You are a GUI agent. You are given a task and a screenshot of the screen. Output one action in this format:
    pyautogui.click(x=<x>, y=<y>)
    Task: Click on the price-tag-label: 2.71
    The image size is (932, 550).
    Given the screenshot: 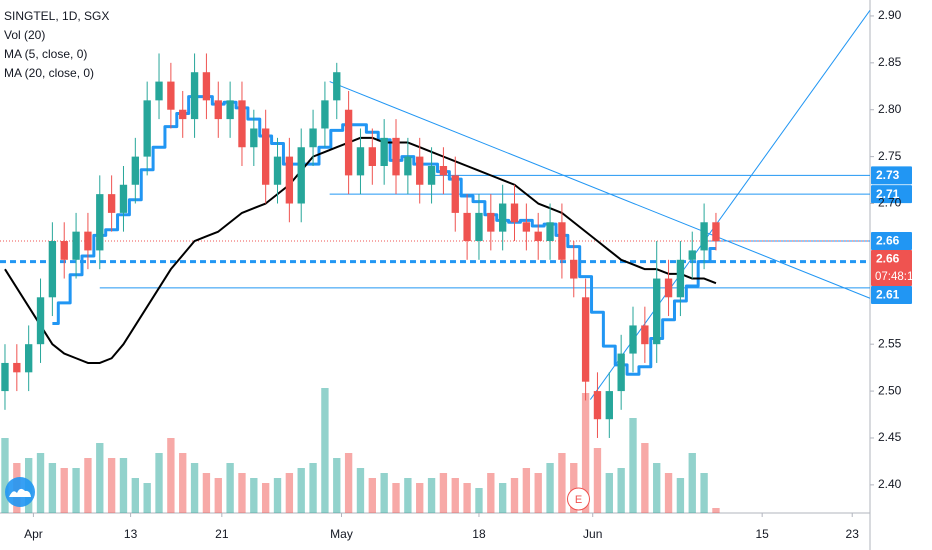 What is the action you would take?
    pyautogui.click(x=888, y=194)
    